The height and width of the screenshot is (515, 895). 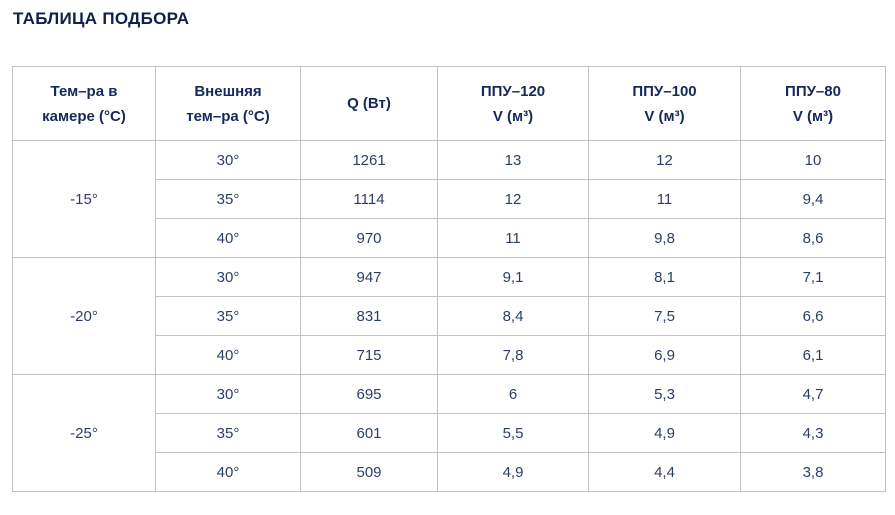 I want to click on table-row: 35° 601 5,5 4,9 4,3, so click(x=449, y=433).